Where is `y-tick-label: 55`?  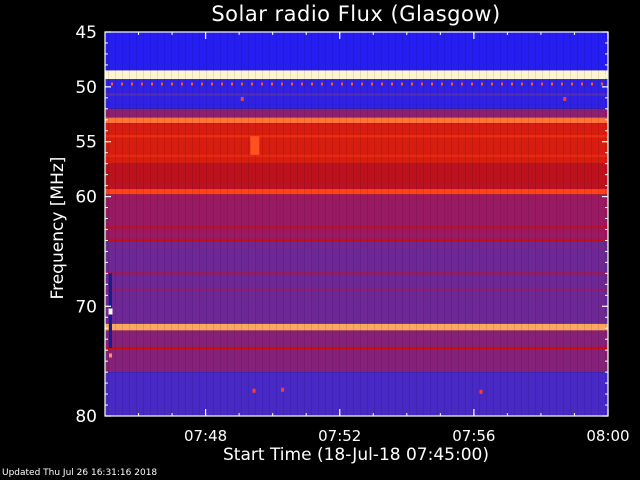
y-tick-label: 55 is located at coordinates (86, 143).